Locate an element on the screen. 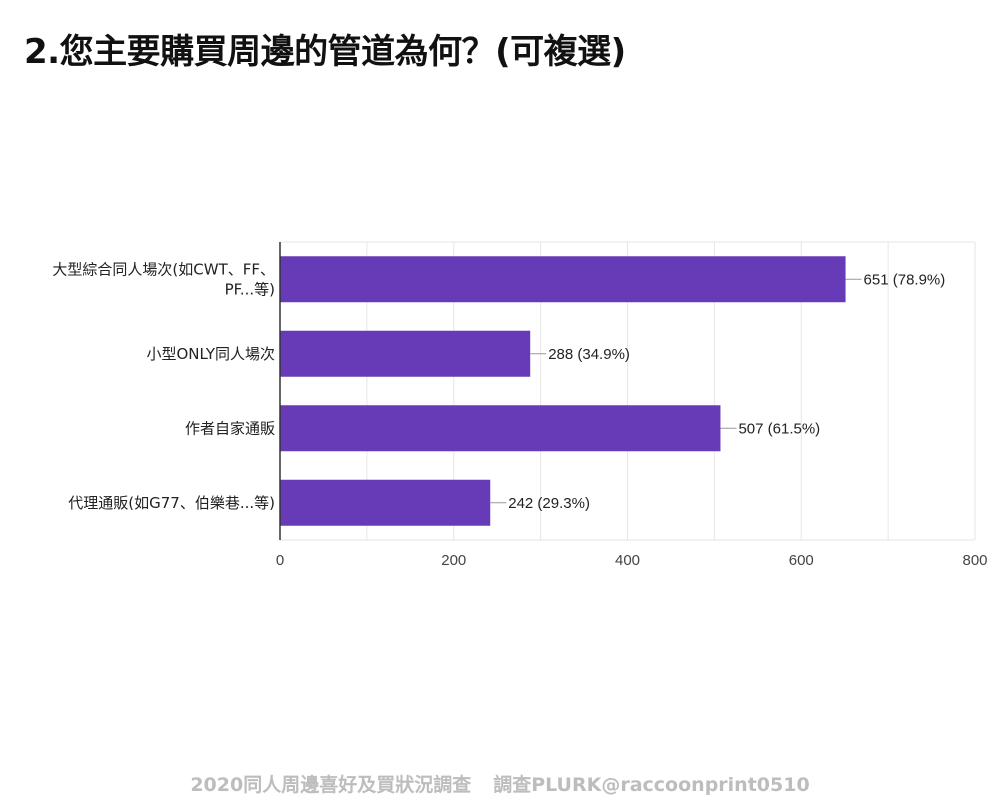 This screenshot has height=800, width=1000. category-label: 大型綜合同人場次(如CWT、FF、 is located at coordinates (163, 269).